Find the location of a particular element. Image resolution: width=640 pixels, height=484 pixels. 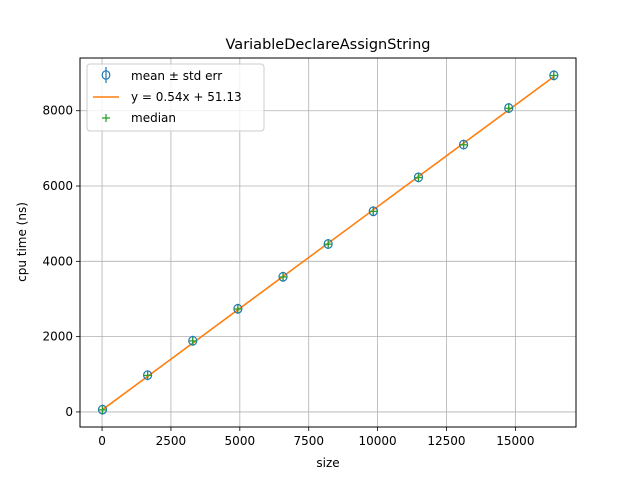

legend-box is located at coordinates (175, 97).